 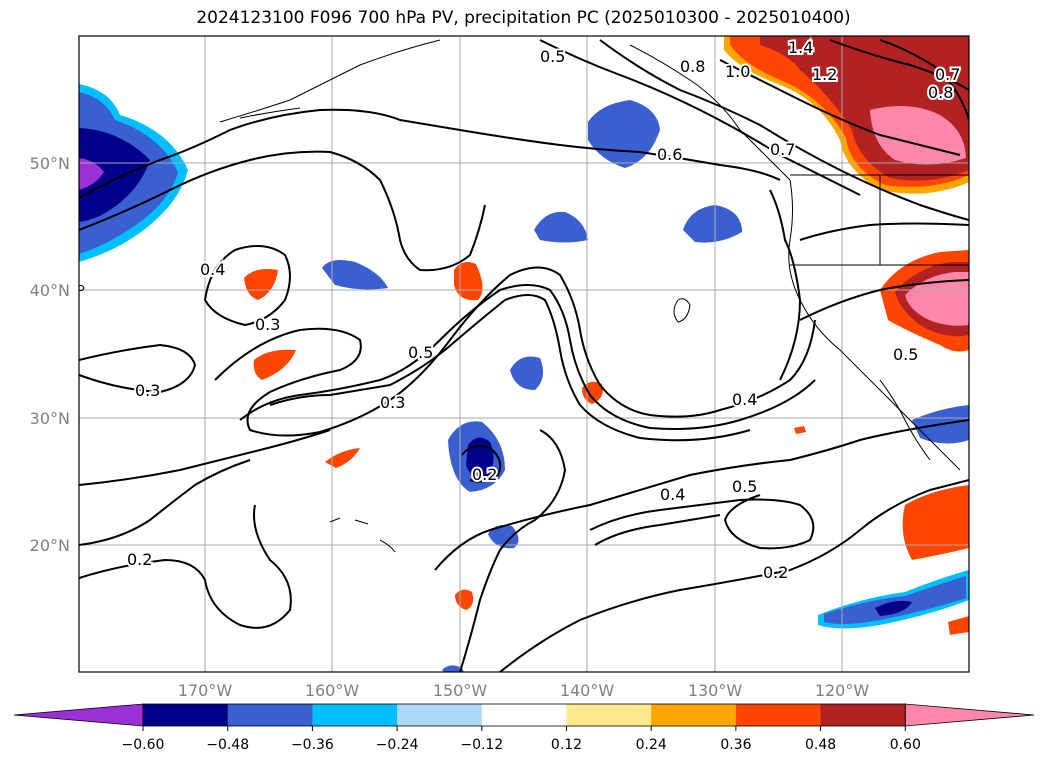 What do you see at coordinates (842, 690) in the screenshot?
I see `lon-label: 120°W` at bounding box center [842, 690].